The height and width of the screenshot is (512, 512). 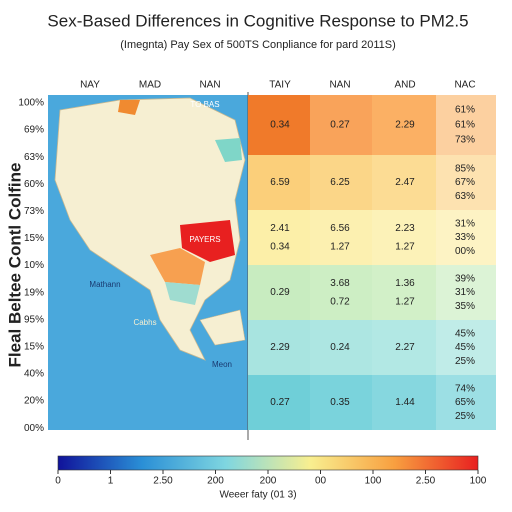 What do you see at coordinates (14, 265) in the screenshot?
I see `y-axis-title: Fleal Beltee Contl Colfine` at bounding box center [14, 265].